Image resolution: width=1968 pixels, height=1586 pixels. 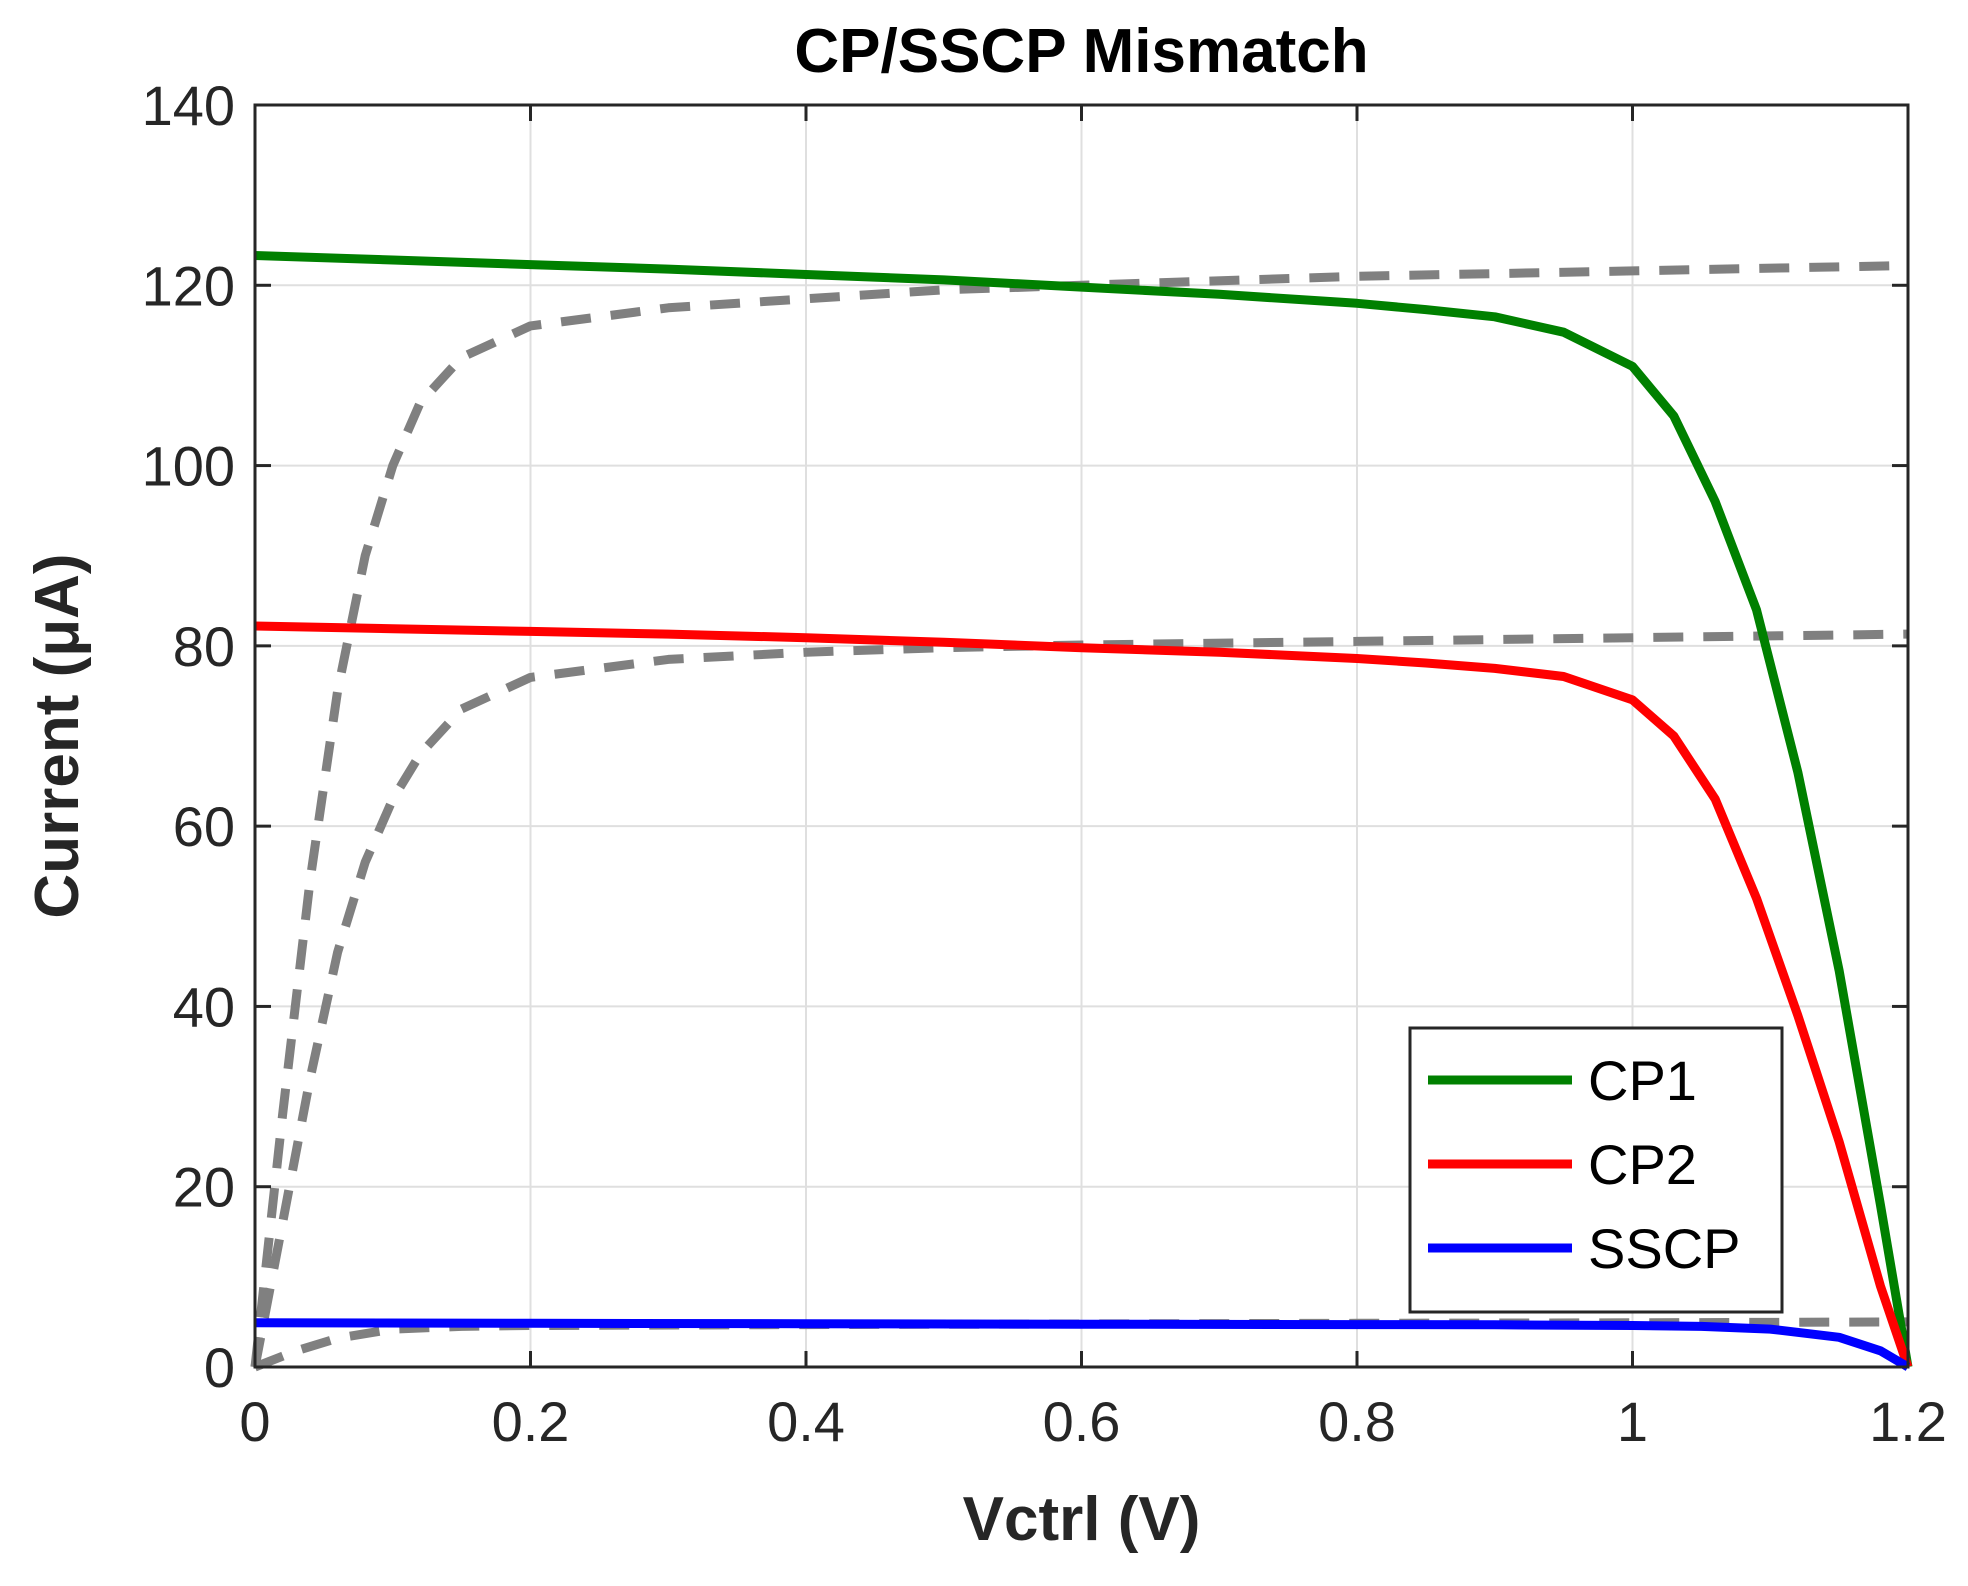 What do you see at coordinates (57, 735) in the screenshot?
I see `y-axis-label: Current (μA)` at bounding box center [57, 735].